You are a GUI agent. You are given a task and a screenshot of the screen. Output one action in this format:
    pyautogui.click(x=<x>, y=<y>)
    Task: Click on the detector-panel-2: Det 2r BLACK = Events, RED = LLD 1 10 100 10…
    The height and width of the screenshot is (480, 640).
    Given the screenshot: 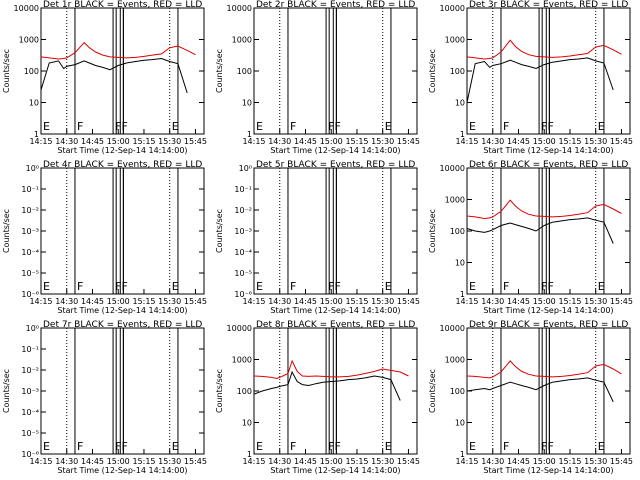 What is the action you would take?
    pyautogui.click(x=317, y=77)
    